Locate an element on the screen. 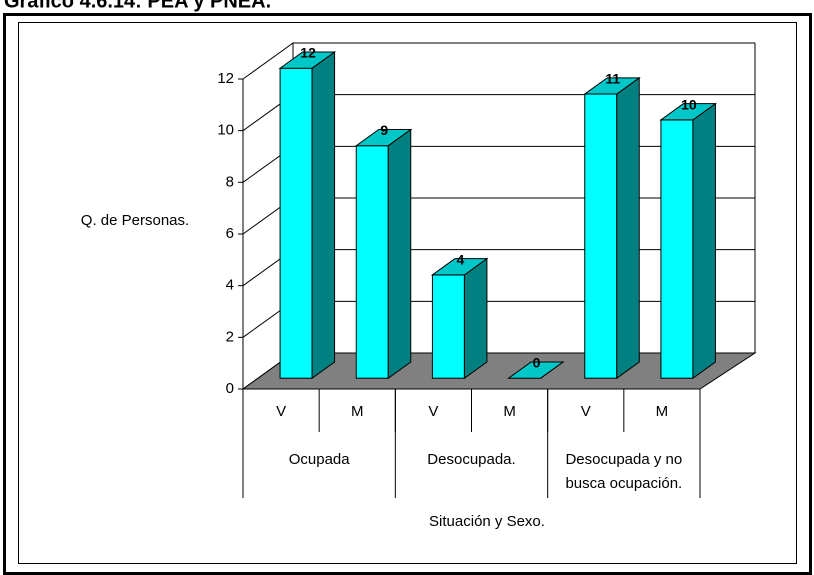 The image size is (814, 575). y-tick-label: 4 is located at coordinates (230, 285).